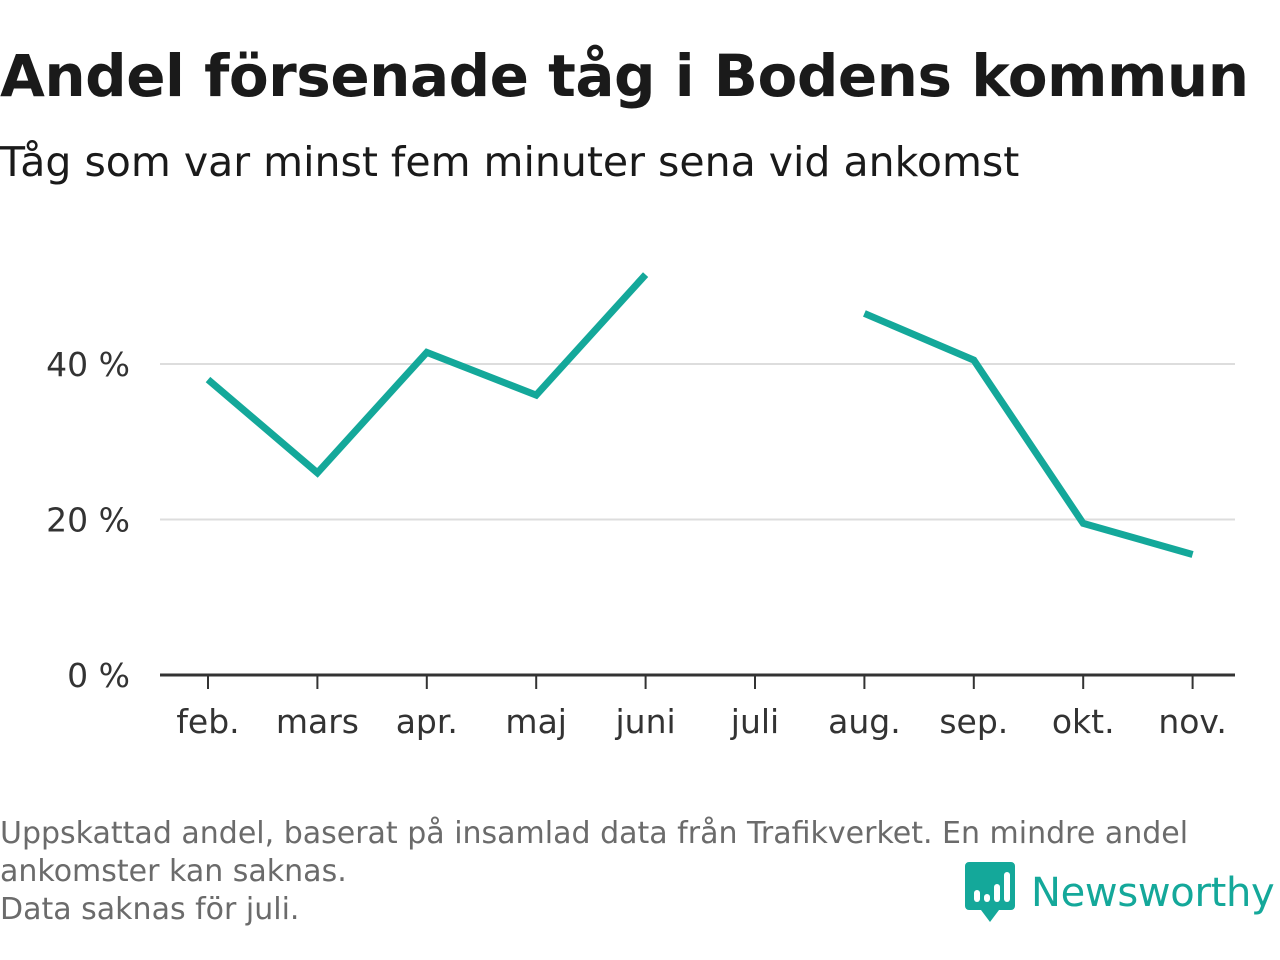  I want to click on x-tick-label: okt., so click(1083, 721).